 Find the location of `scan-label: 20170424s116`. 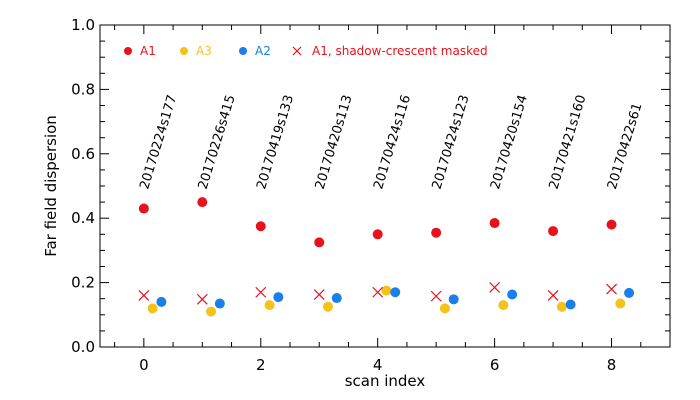

scan-label: 20170424s116 is located at coordinates (392, 142).